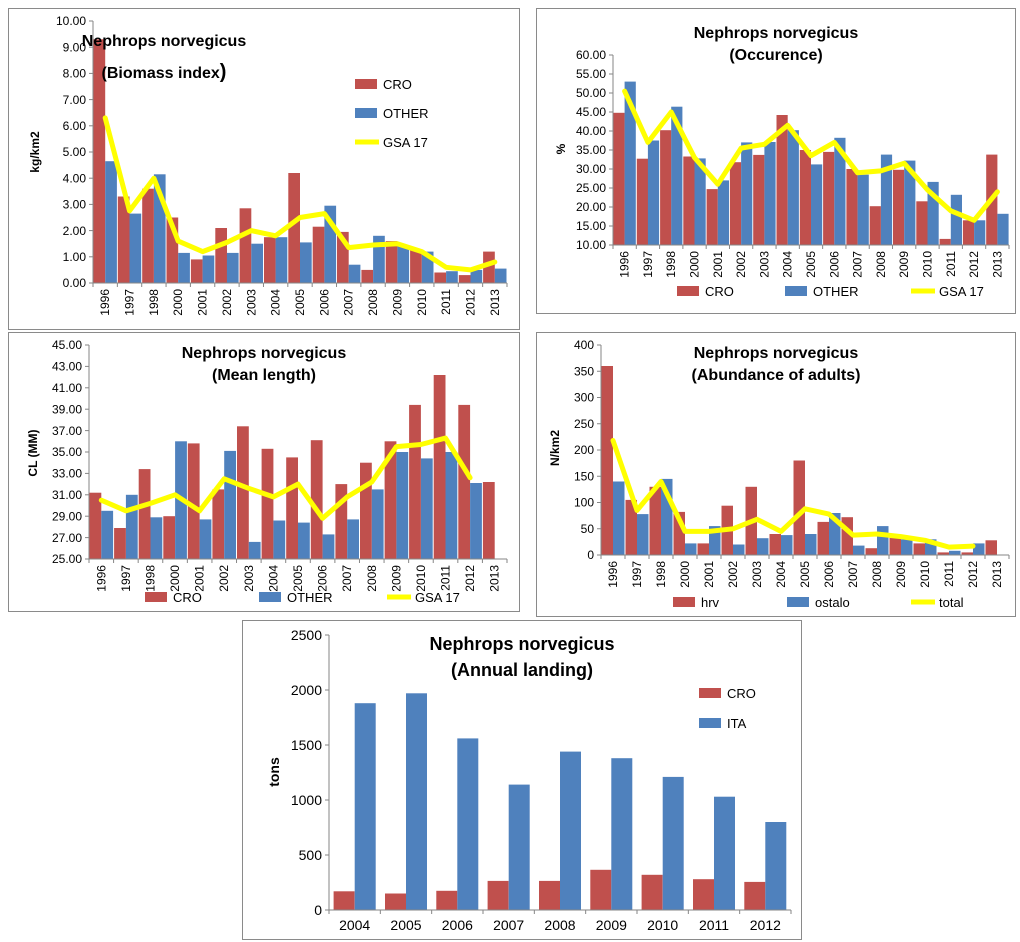  Describe the element at coordinates (733, 574) in the screenshot. I see `x-tick-label: 2002` at that location.